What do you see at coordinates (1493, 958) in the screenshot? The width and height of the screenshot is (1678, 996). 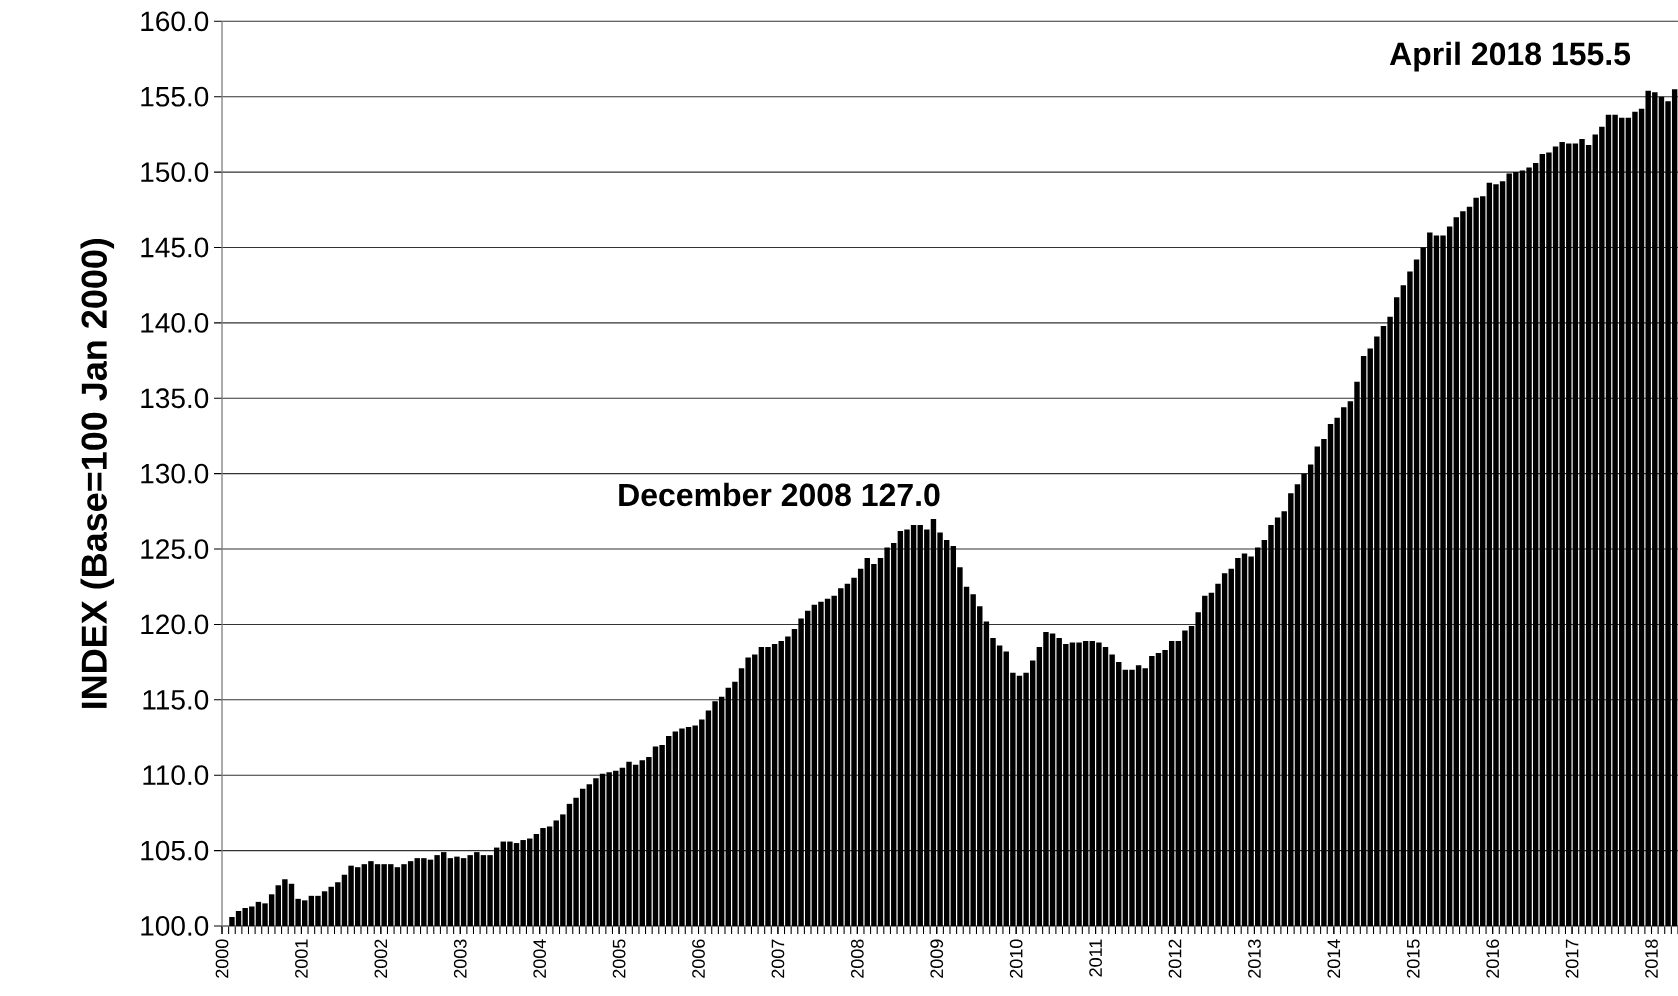 I see `x-tick-label: 2016` at bounding box center [1493, 958].